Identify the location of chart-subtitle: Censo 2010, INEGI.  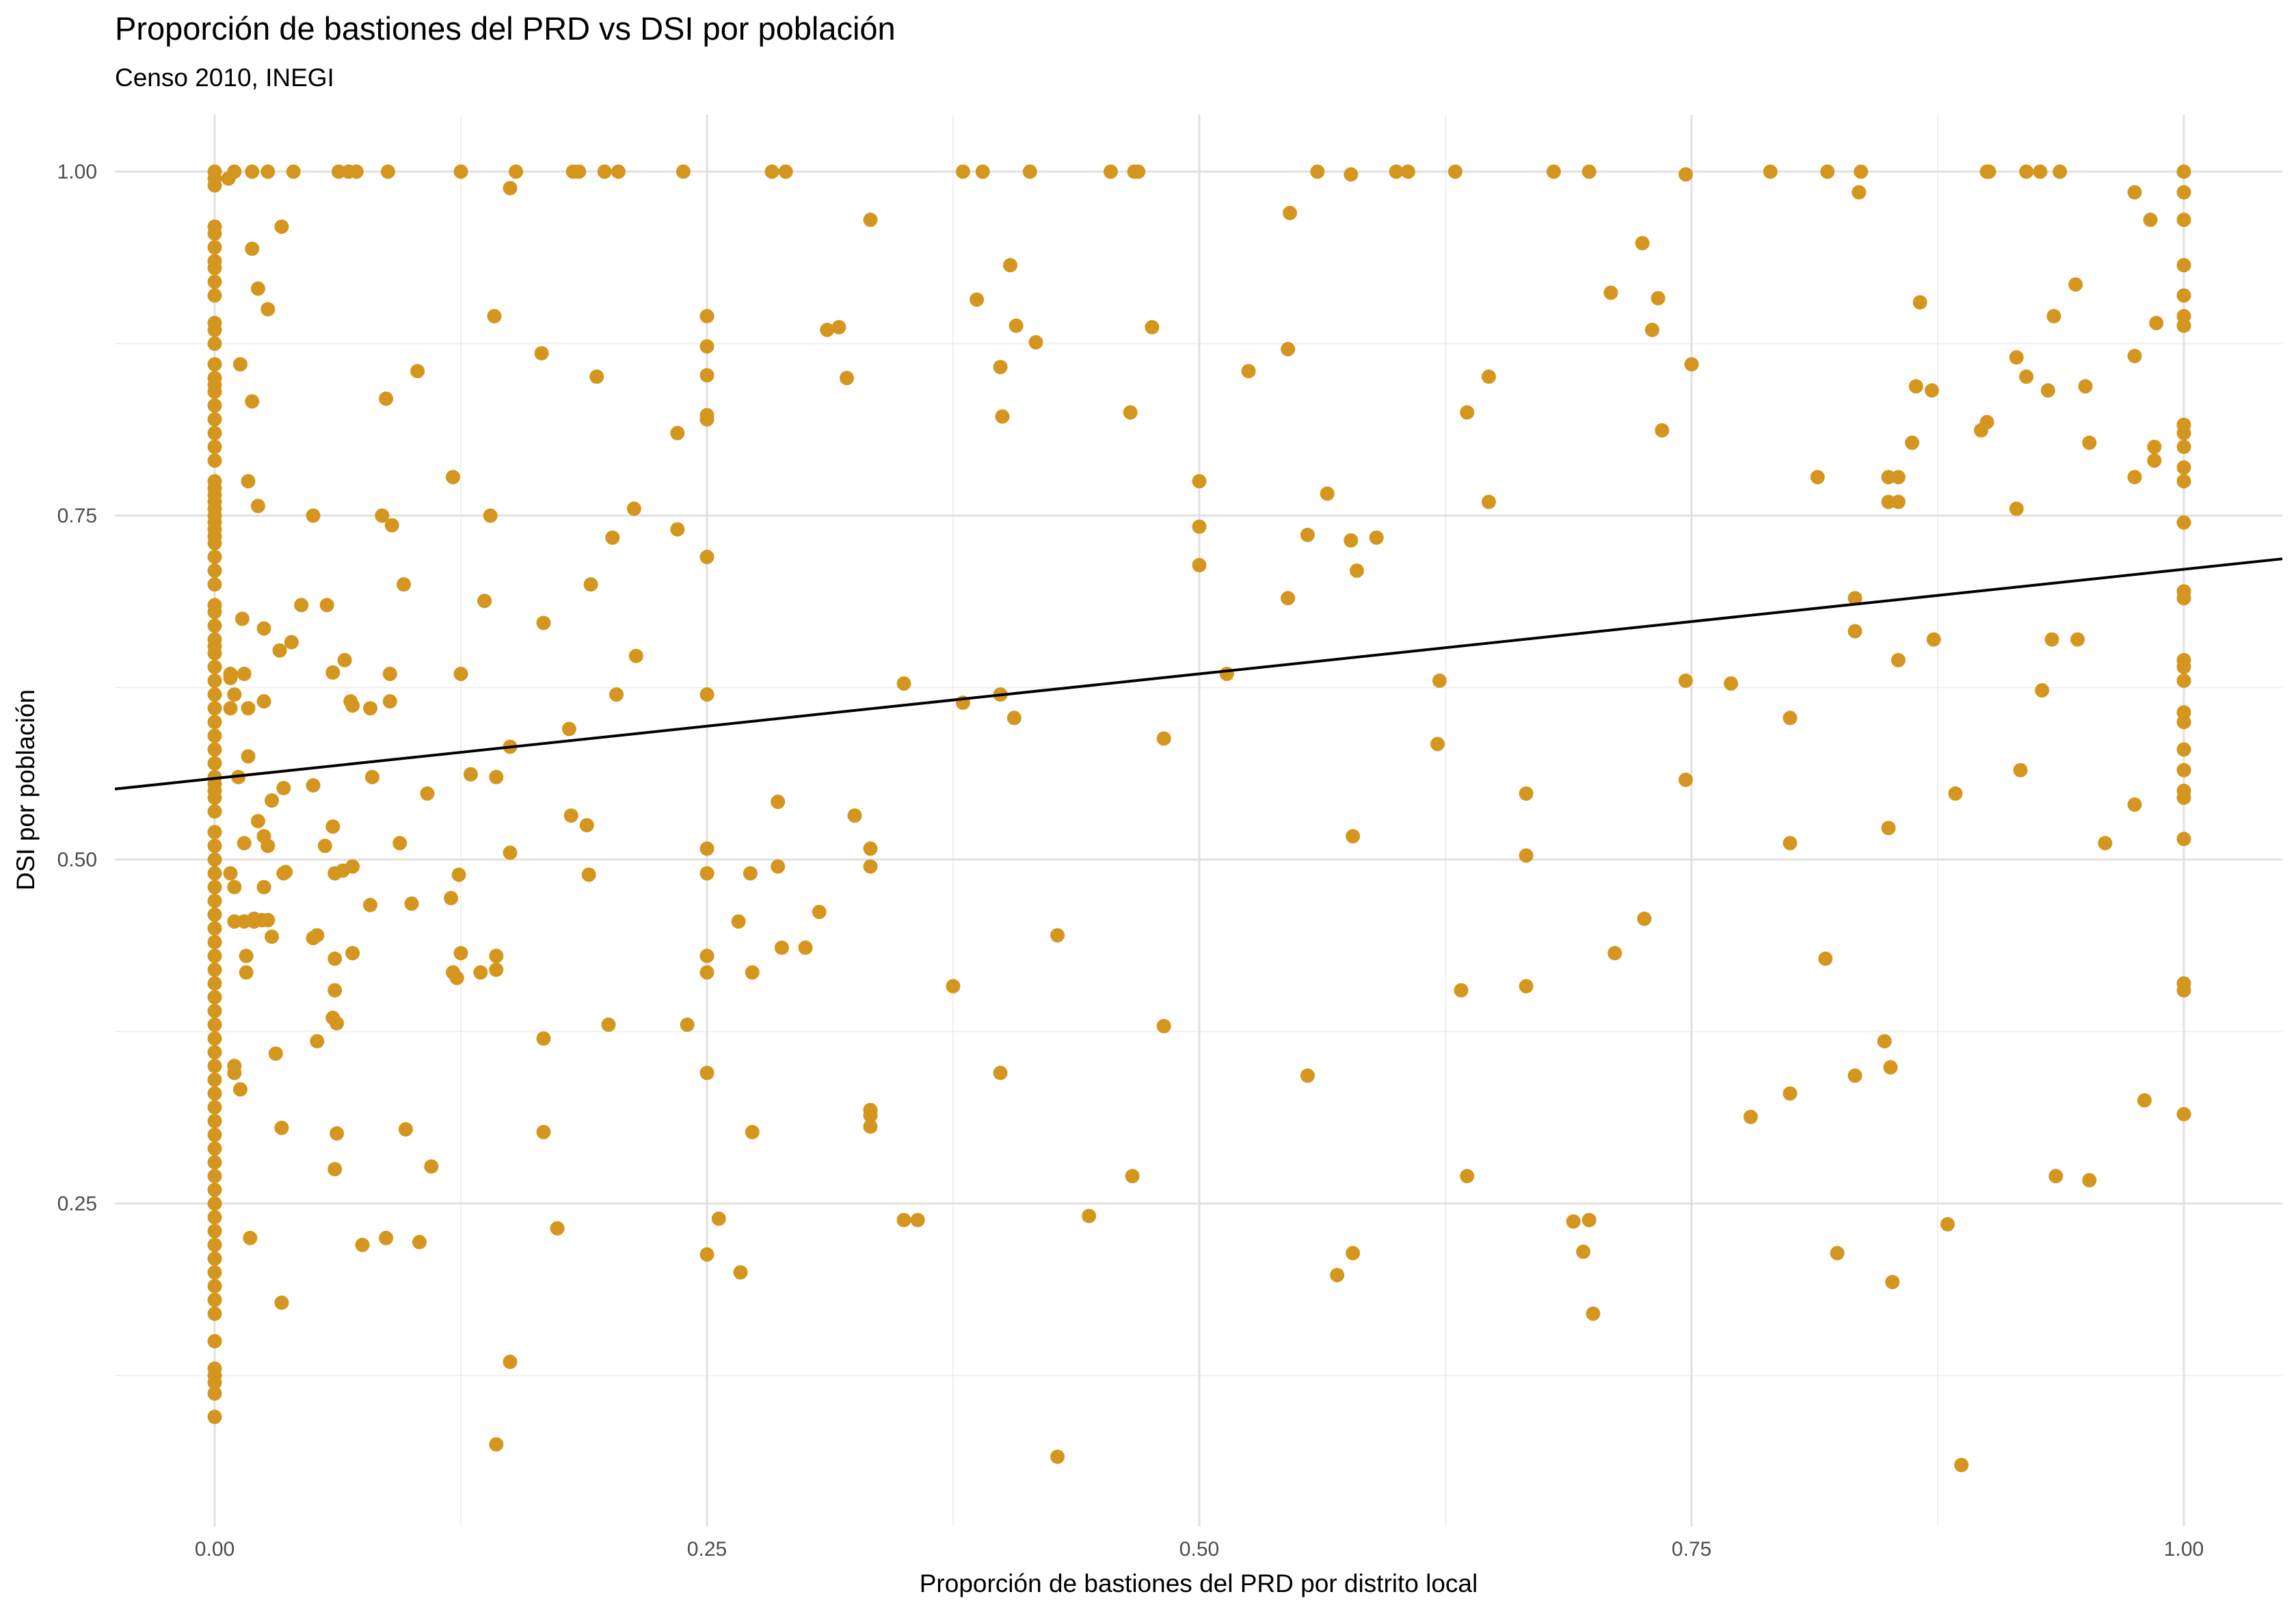
(224, 78).